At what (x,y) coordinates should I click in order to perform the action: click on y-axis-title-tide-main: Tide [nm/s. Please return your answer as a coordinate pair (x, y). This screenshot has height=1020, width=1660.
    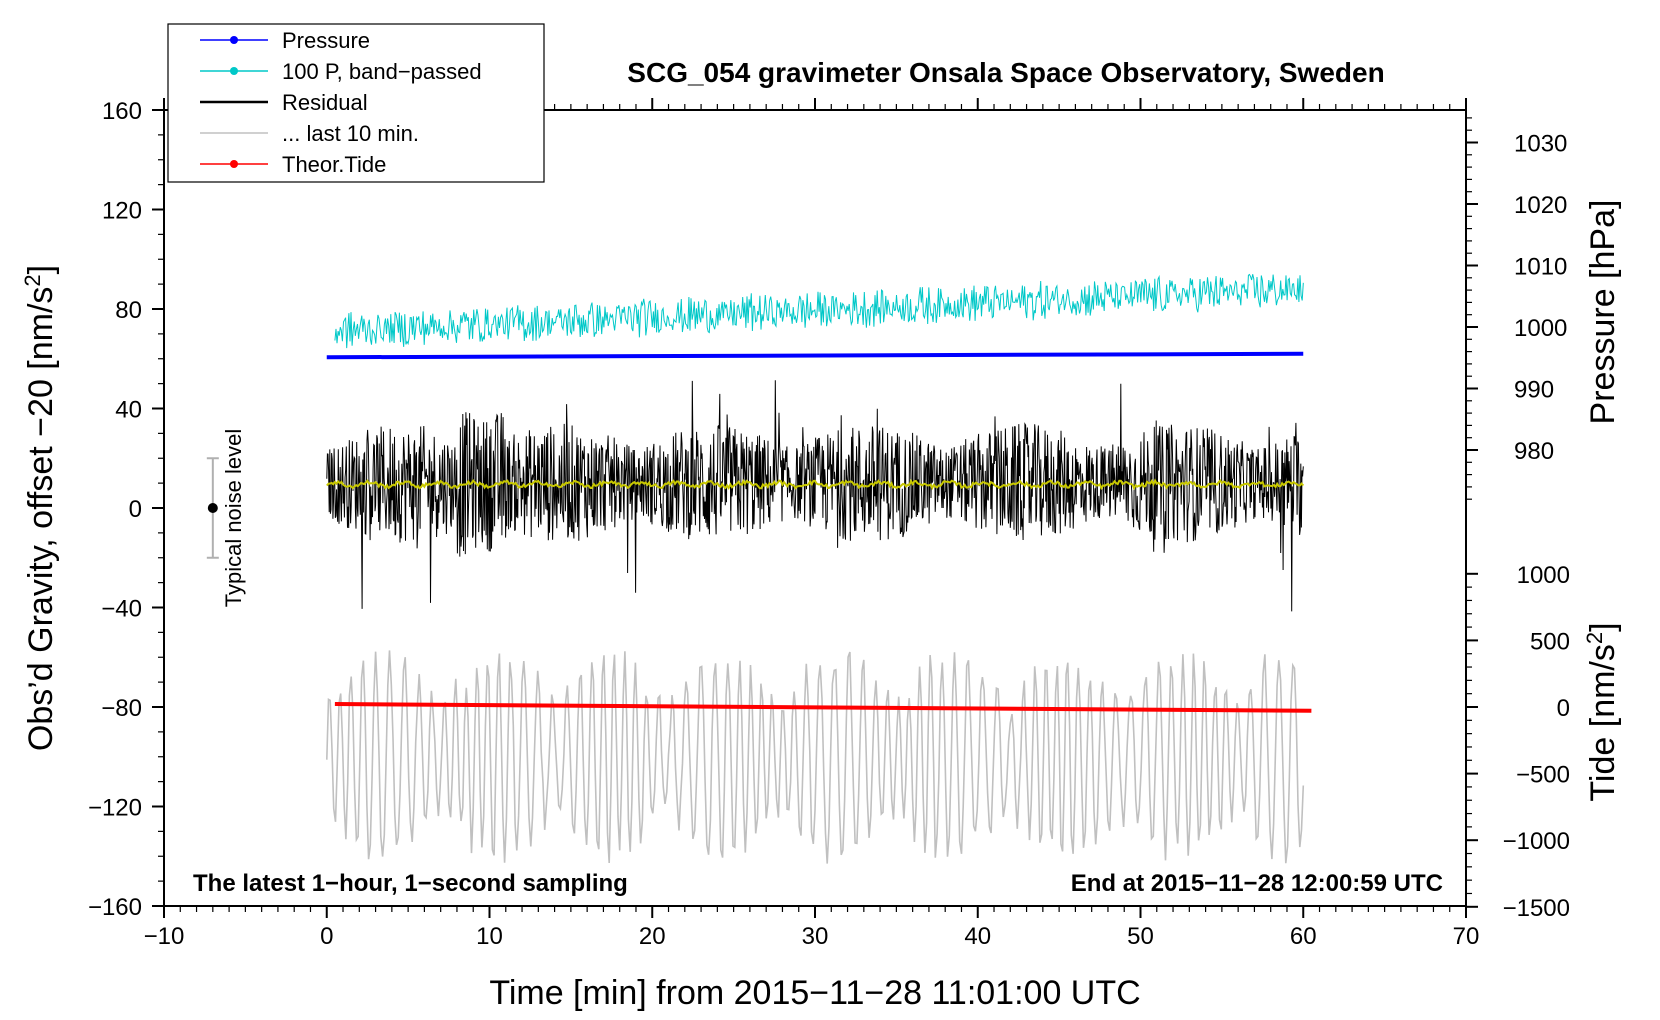
    Looking at the image, I should click on (1603, 722).